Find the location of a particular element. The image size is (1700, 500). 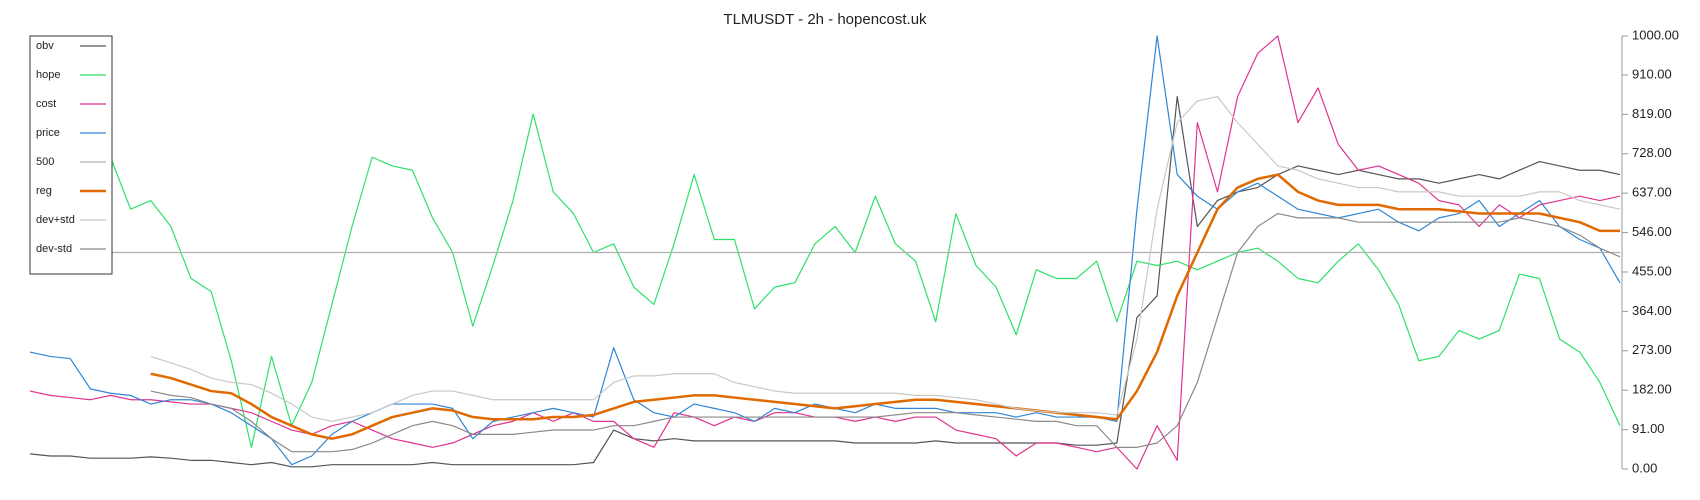

y-tick-label: 0.00 is located at coordinates (1644, 467).